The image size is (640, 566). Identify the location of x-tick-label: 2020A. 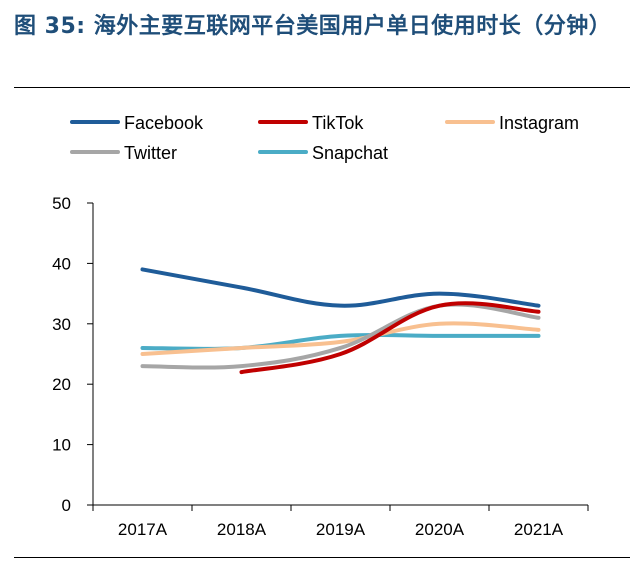
(440, 529).